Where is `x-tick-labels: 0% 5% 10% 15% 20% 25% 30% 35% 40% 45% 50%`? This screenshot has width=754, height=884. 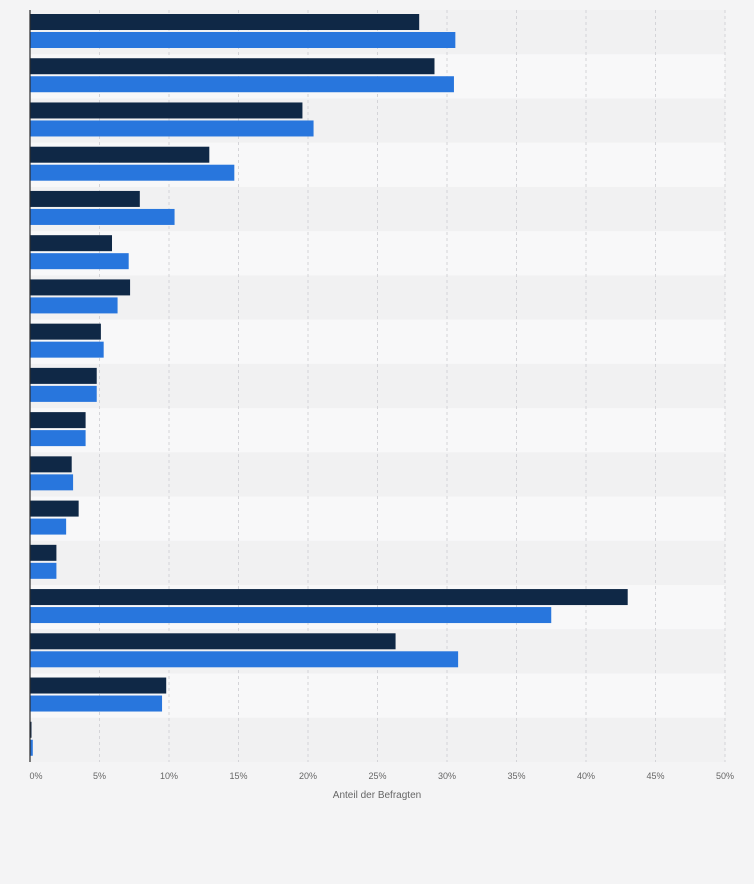
x-tick-labels: 0% 5% 10% 15% 20% 25% 30% 35% 40% 45% 50% is located at coordinates (381, 776).